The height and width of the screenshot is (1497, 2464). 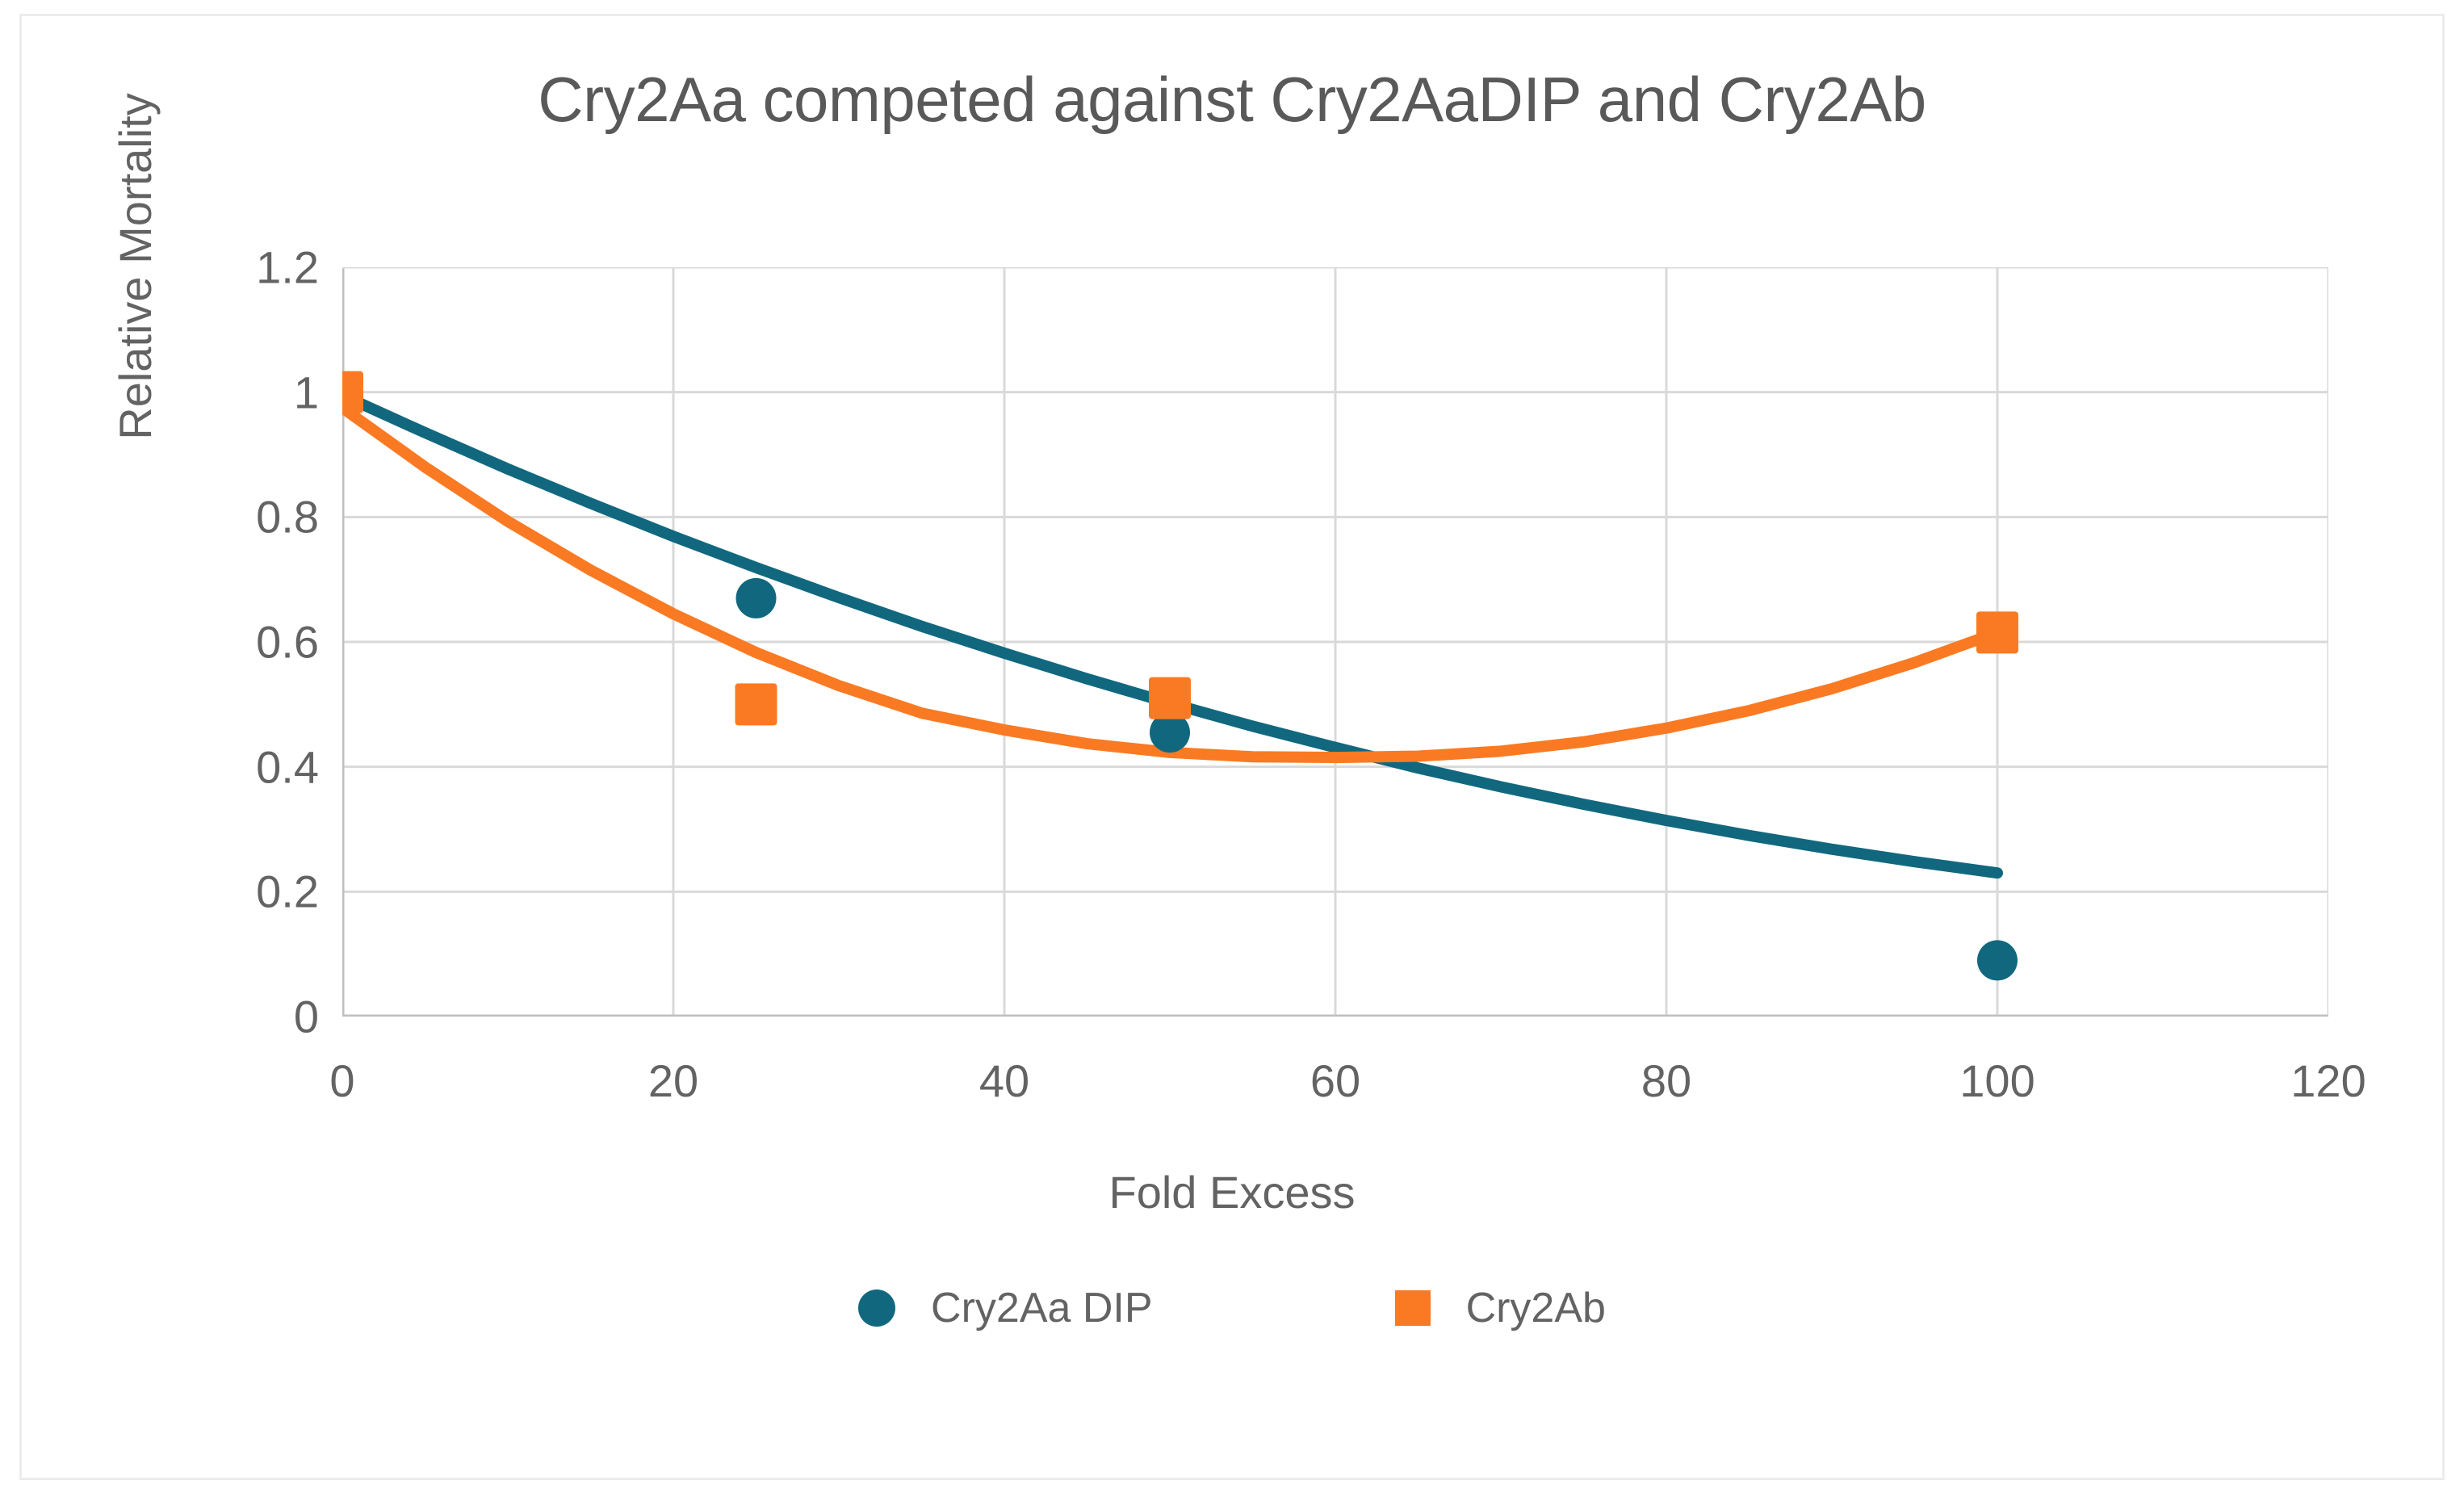 I want to click on y-axis-tick-label: 0.4, so click(x=287, y=767).